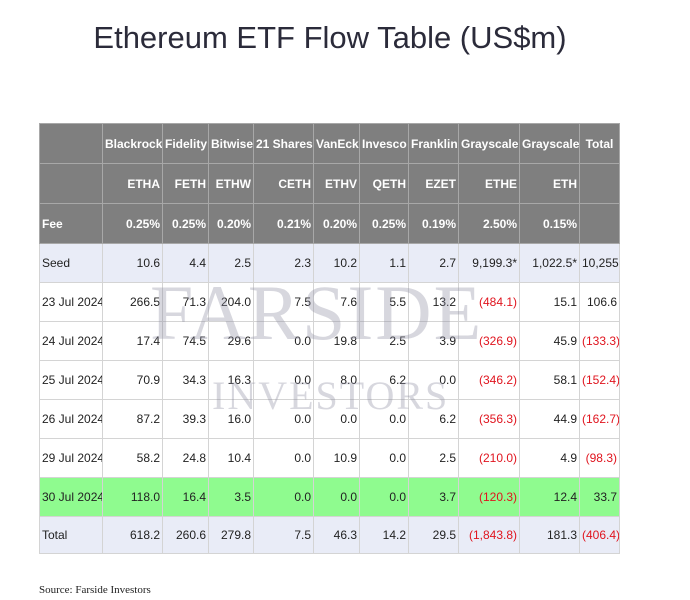  What do you see at coordinates (132, 263) in the screenshot?
I see `value-cell: 10.6` at bounding box center [132, 263].